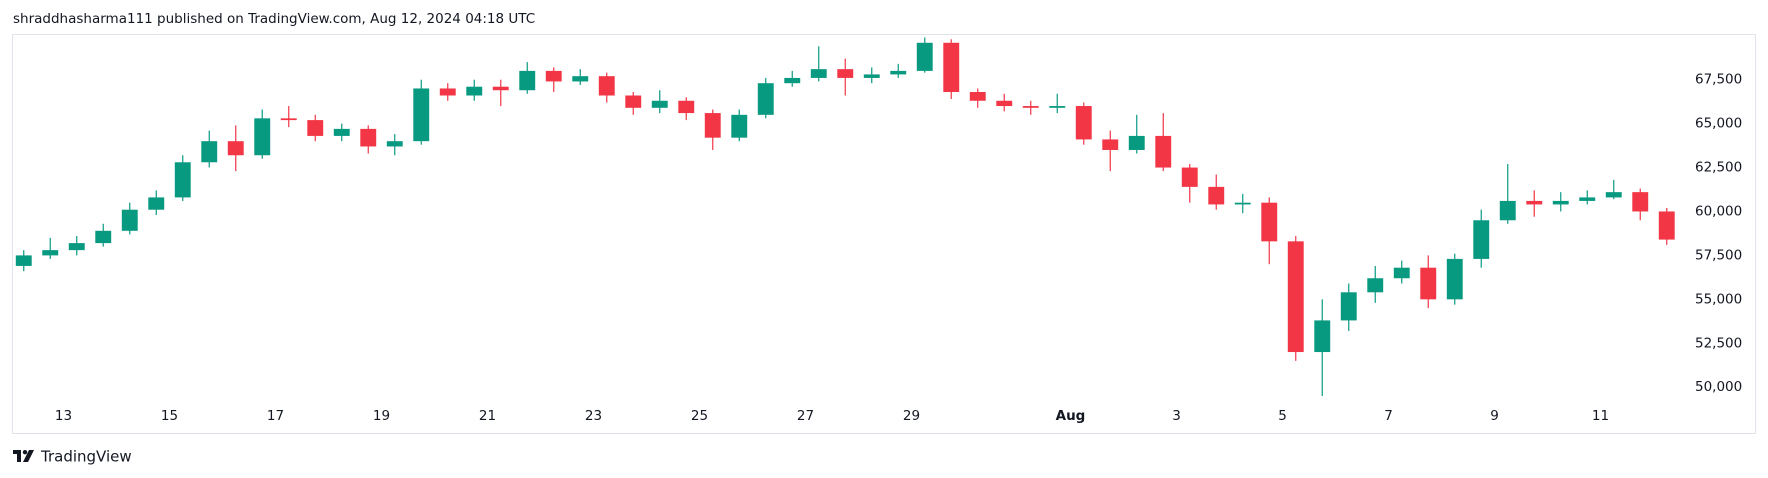  Describe the element at coordinates (1388, 416) in the screenshot. I see `x-tick-label: 7` at that location.